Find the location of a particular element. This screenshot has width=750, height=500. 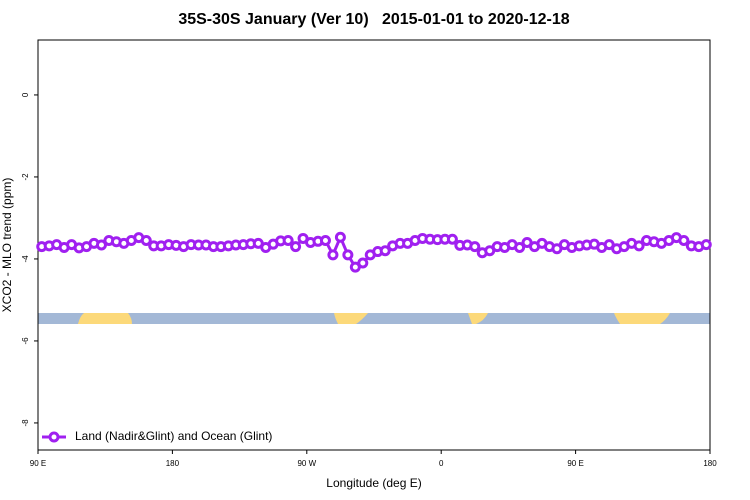

legend: Land (Nadir&Glint) and Ocean (Glint) is located at coordinates (157, 436).